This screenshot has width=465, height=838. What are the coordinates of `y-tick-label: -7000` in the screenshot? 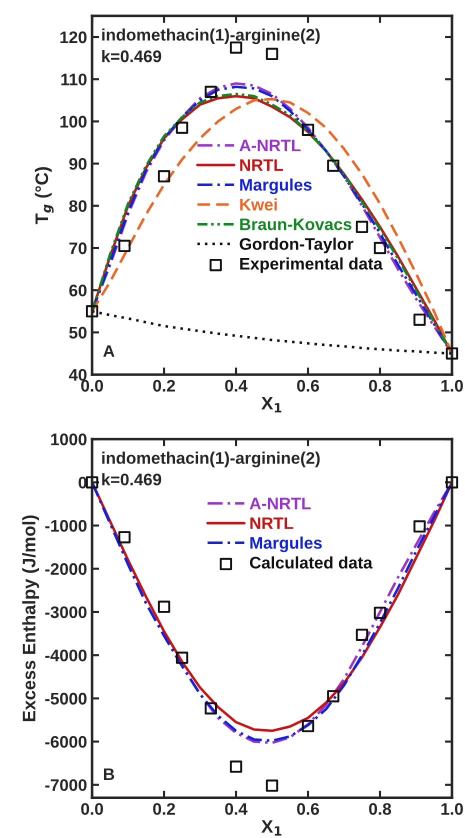 It's located at (66, 785).